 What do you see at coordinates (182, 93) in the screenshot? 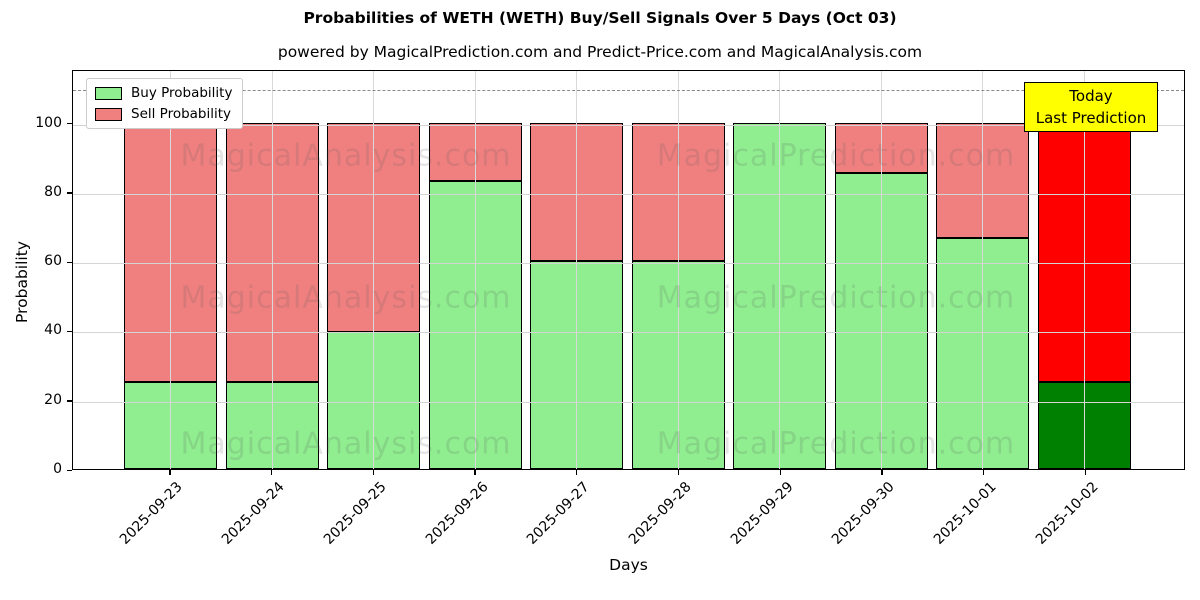
I see `legend-label: Buy Probability` at bounding box center [182, 93].